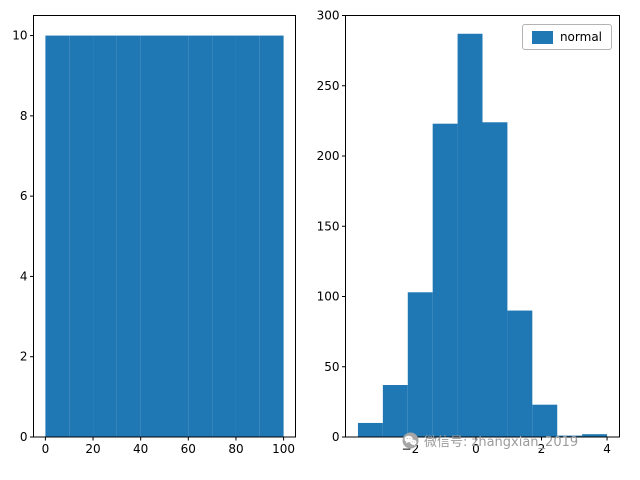 The width and height of the screenshot is (640, 480). Describe the element at coordinates (24, 116) in the screenshot. I see `y-tick-label: 8` at that location.